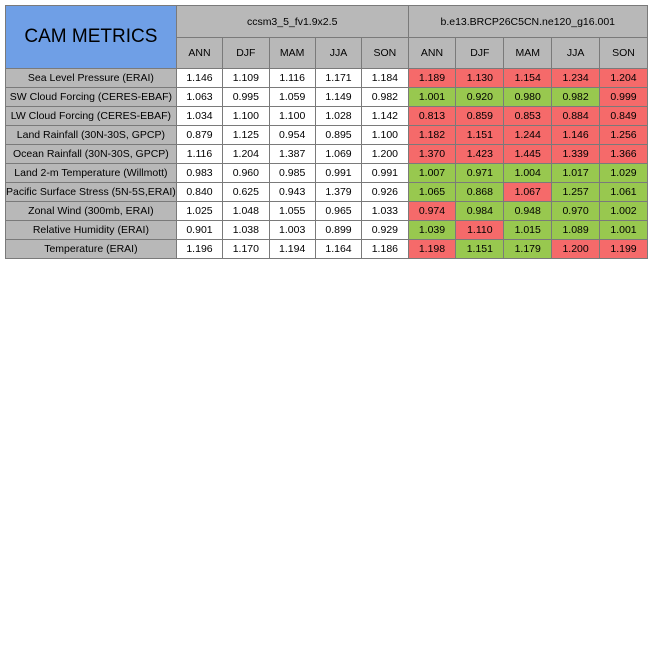 This screenshot has height=648, width=648. Describe the element at coordinates (385, 230) in the screenshot. I see `case1-value-son: 0.929` at that location.